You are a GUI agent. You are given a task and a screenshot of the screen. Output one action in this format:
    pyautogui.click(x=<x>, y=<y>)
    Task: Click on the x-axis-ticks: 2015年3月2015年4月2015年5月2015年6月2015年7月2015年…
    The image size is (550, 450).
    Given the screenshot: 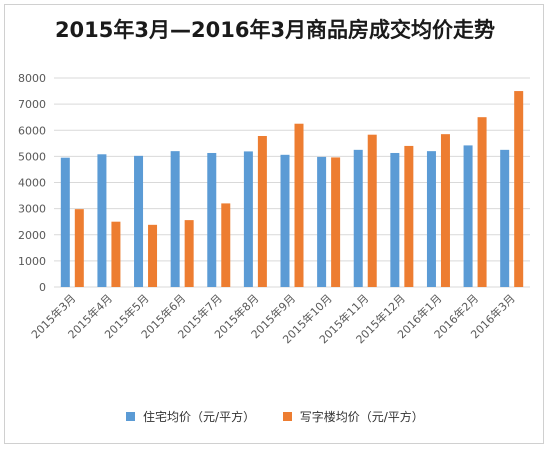 What is the action you would take?
    pyautogui.click(x=273, y=318)
    